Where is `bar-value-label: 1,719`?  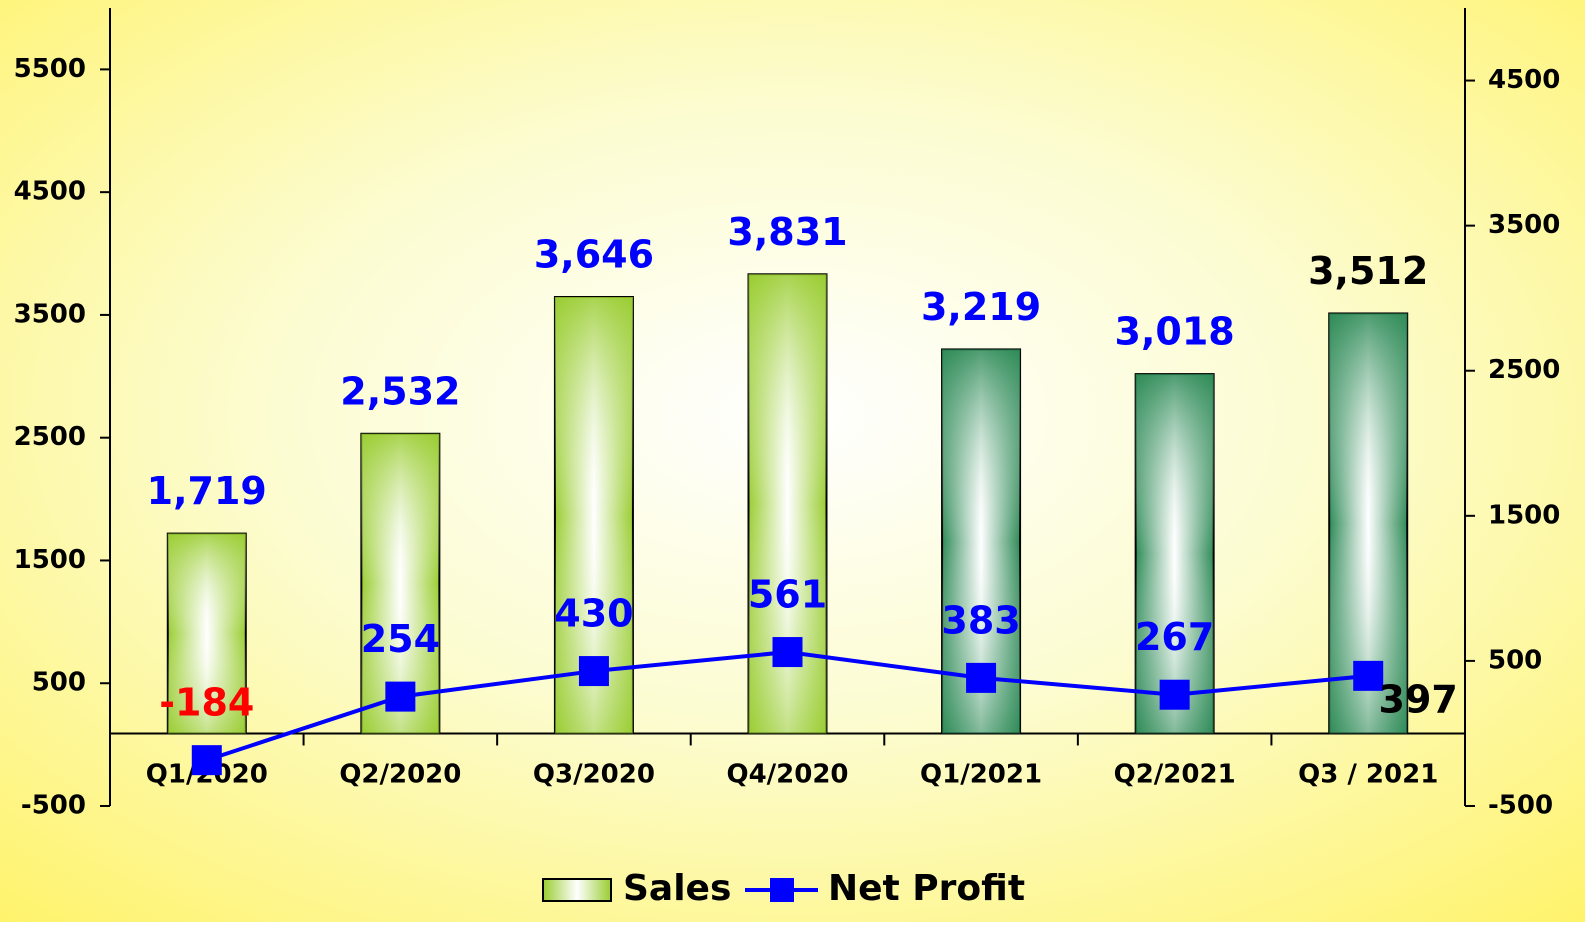 bar-value-label: 1,719 is located at coordinates (207, 491).